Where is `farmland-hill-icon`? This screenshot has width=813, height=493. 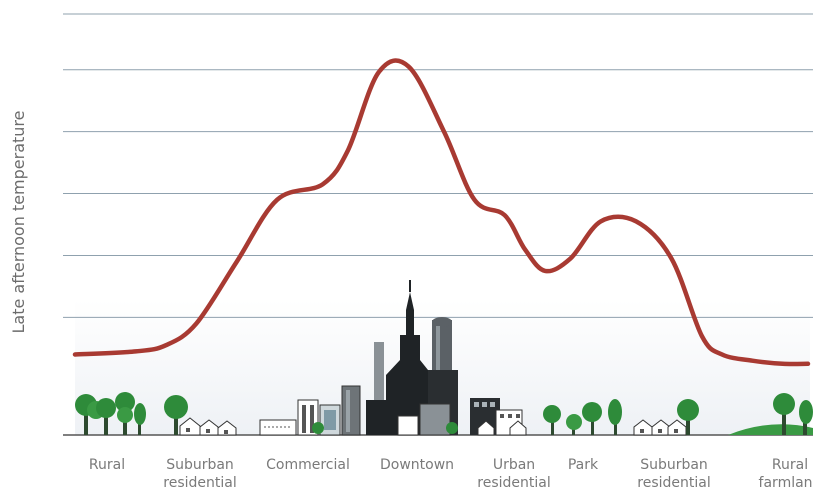 farmland-hill-icon is located at coordinates (770, 429).